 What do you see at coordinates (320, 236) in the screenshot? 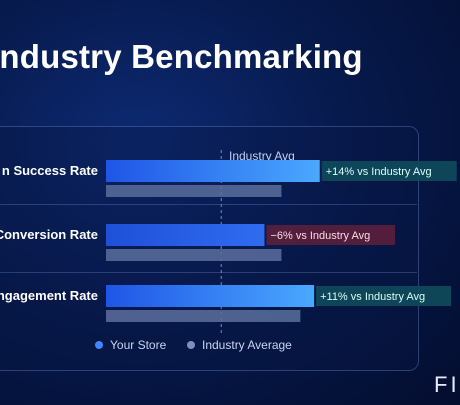
I see `annotation-label: −6% vs Industry Avg` at bounding box center [320, 236].